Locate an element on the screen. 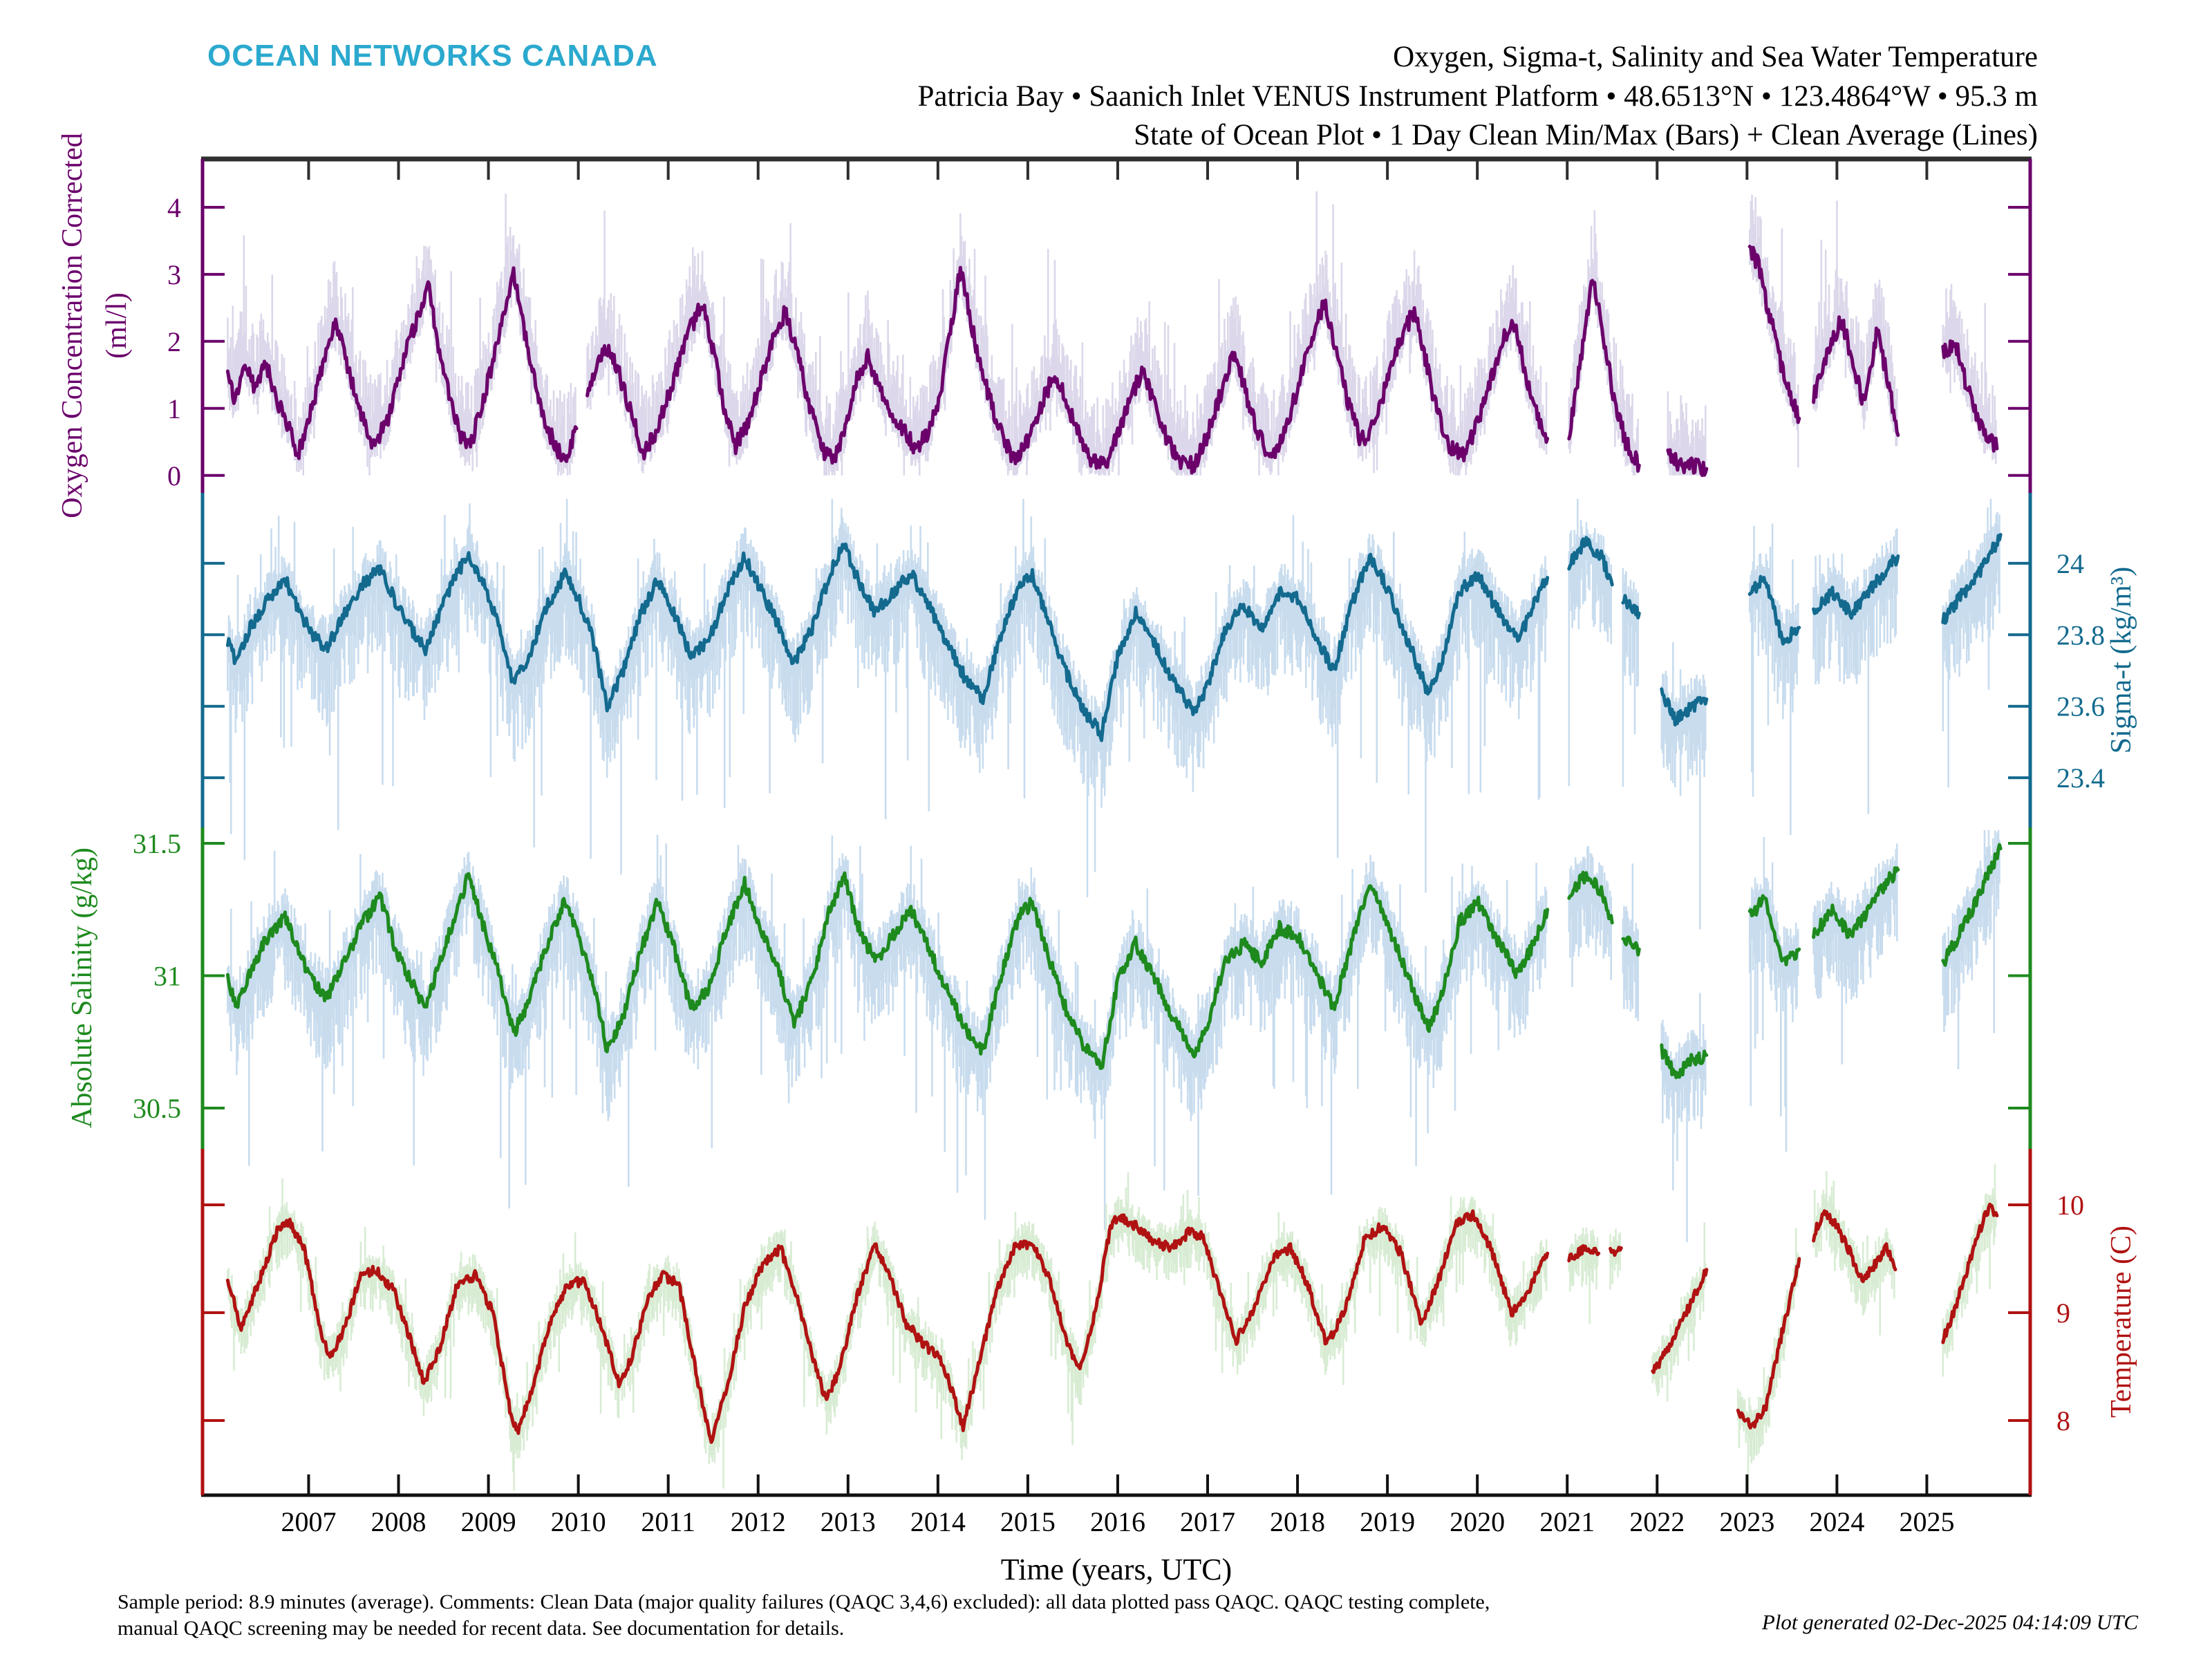 The height and width of the screenshot is (1659, 2212). year-label-2008: 2008 is located at coordinates (399, 1521).